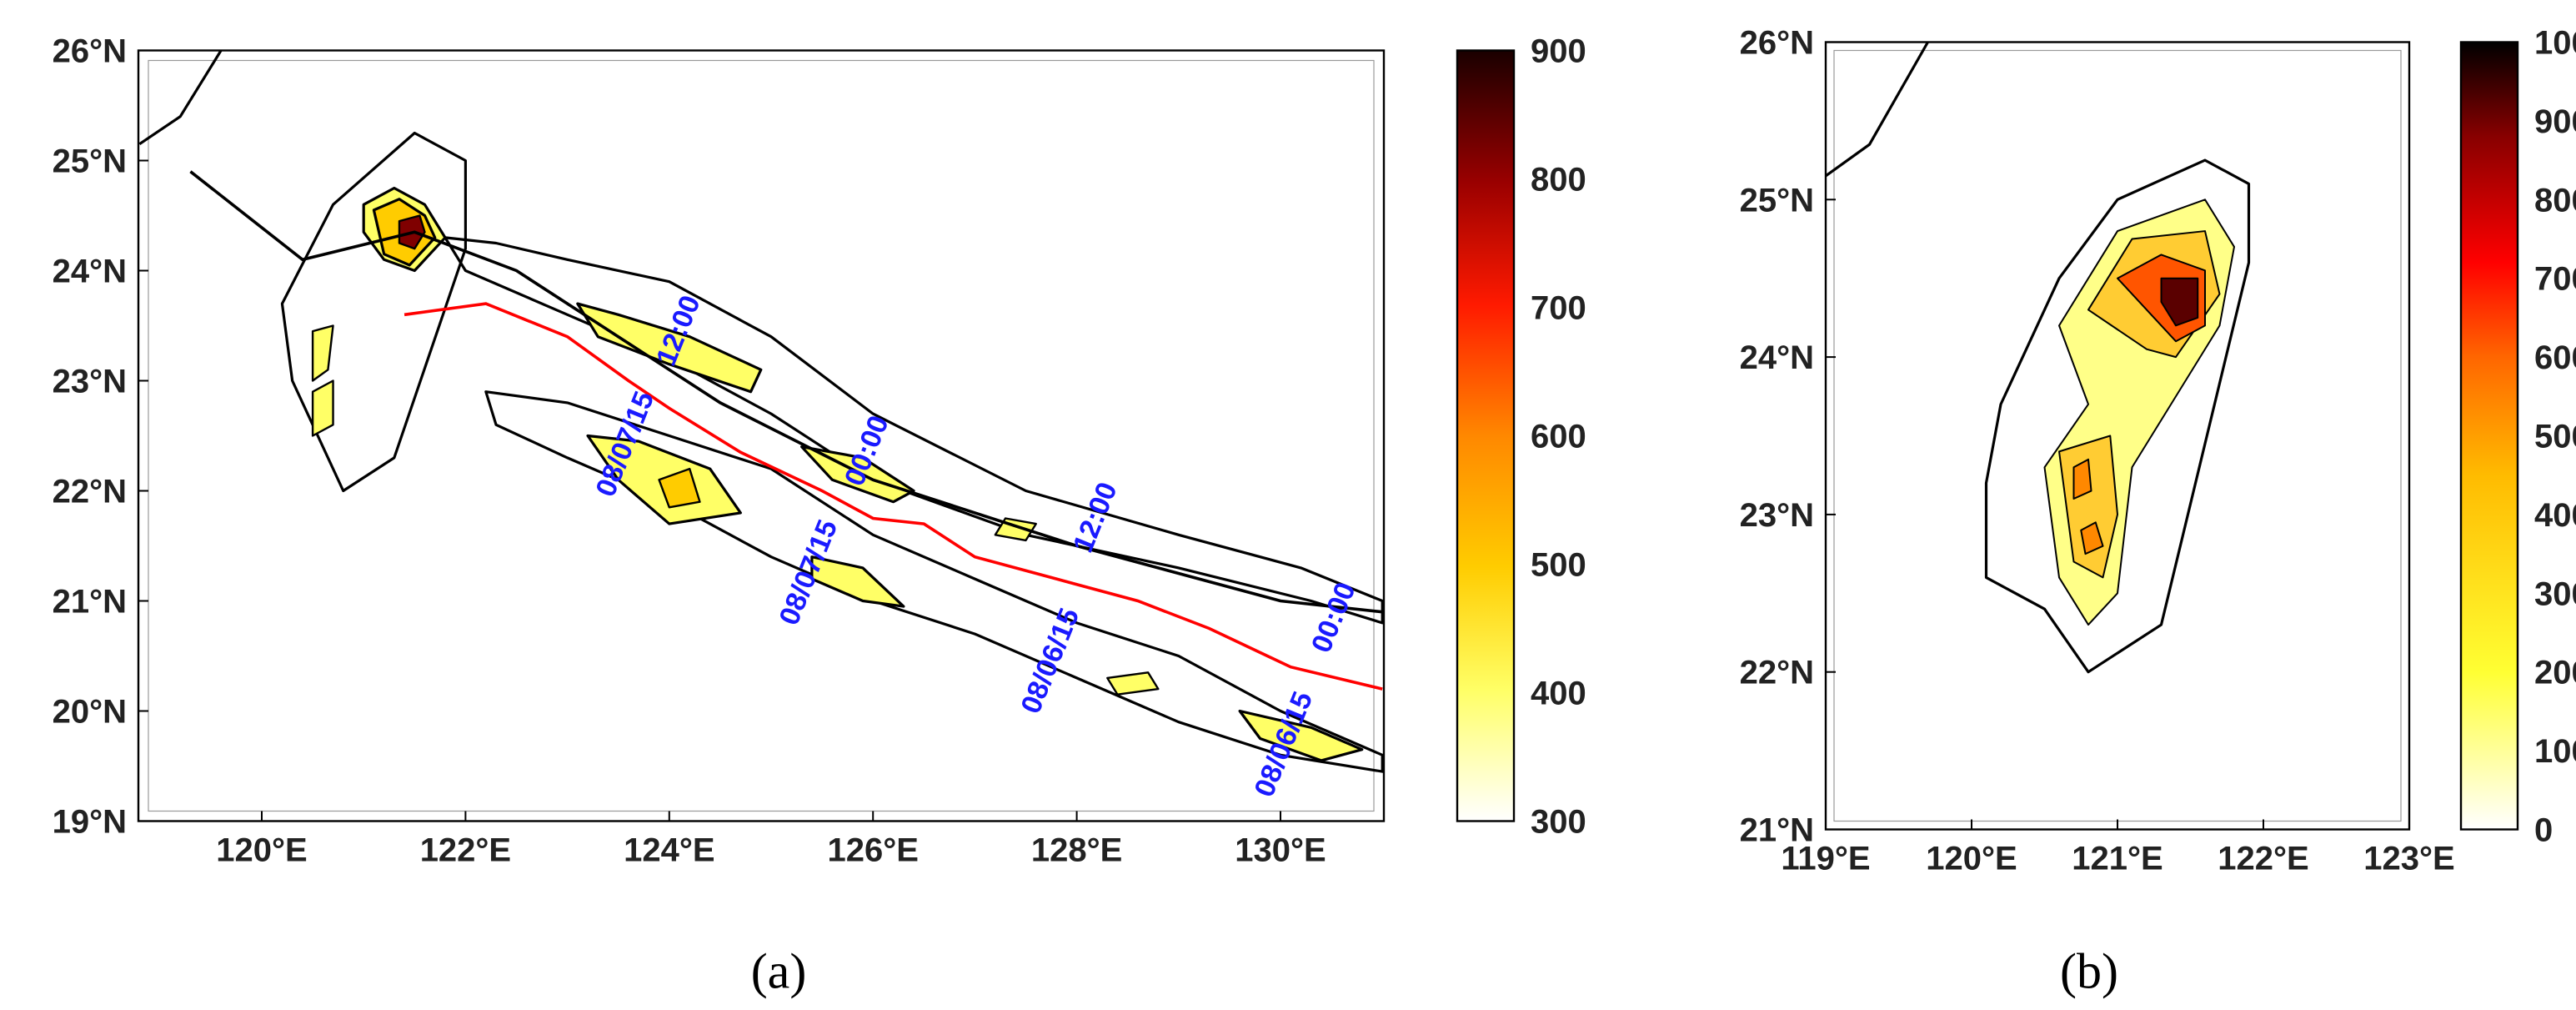 The height and width of the screenshot is (1010, 2576). What do you see at coordinates (2543, 830) in the screenshot?
I see `colorbar-tick-label: 0` at bounding box center [2543, 830].